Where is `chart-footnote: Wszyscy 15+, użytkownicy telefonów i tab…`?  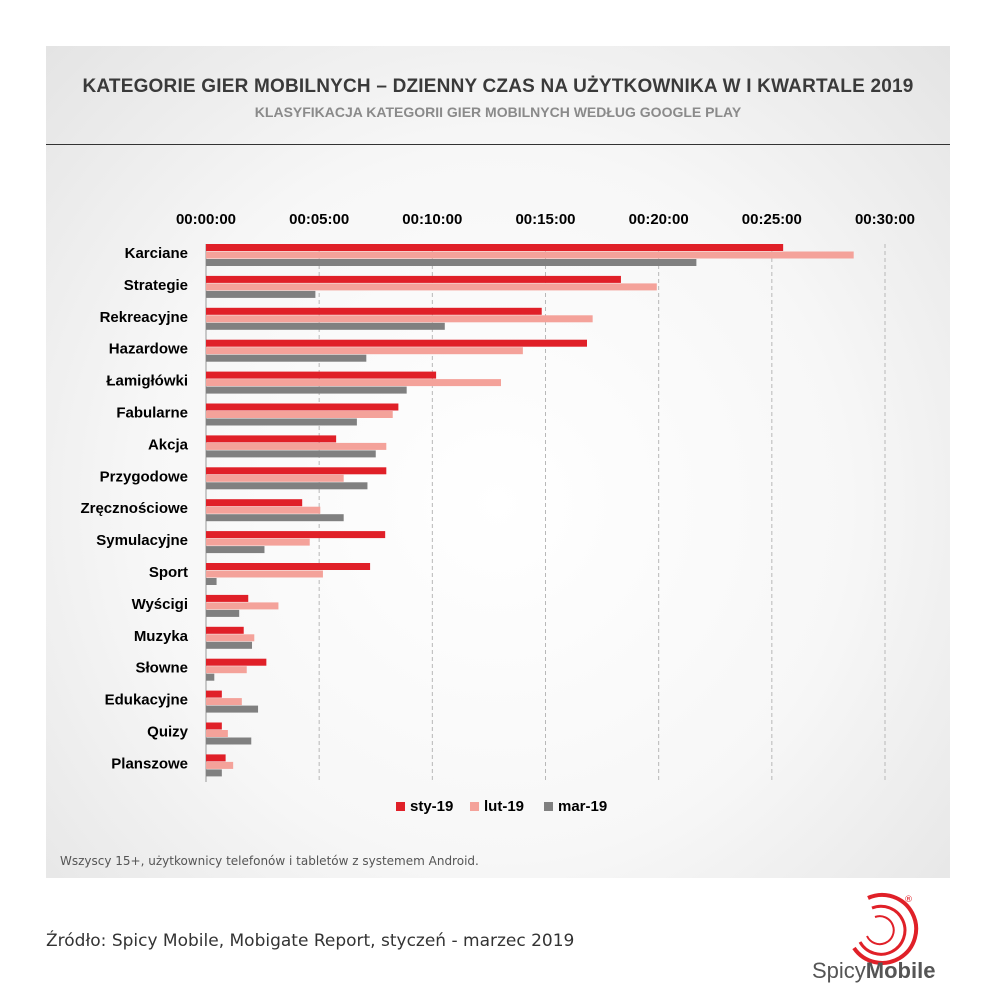 chart-footnote: Wszyscy 15+, użytkownicy telefonów i tab… is located at coordinates (269, 861).